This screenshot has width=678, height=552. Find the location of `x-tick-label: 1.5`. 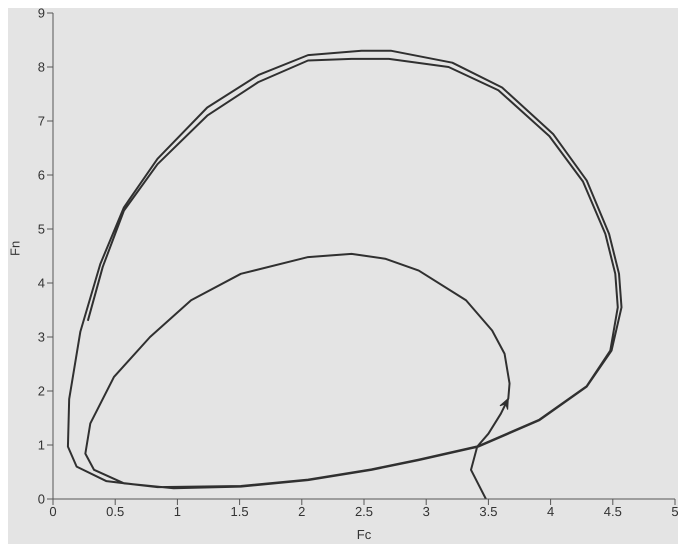

x-tick-label: 1.5 is located at coordinates (239, 512).